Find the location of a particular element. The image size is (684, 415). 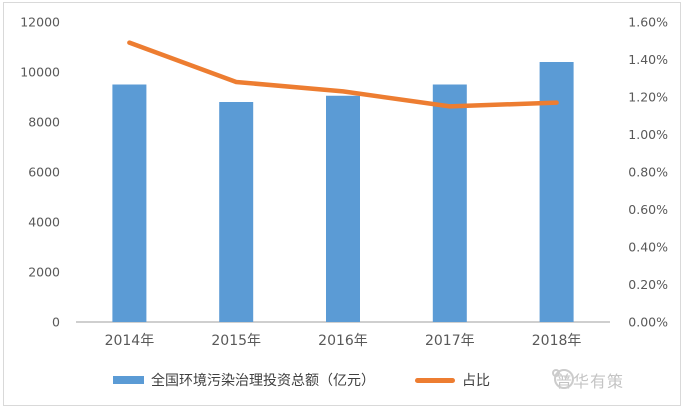

x-axis-category-label: 2018年 is located at coordinates (557, 341).